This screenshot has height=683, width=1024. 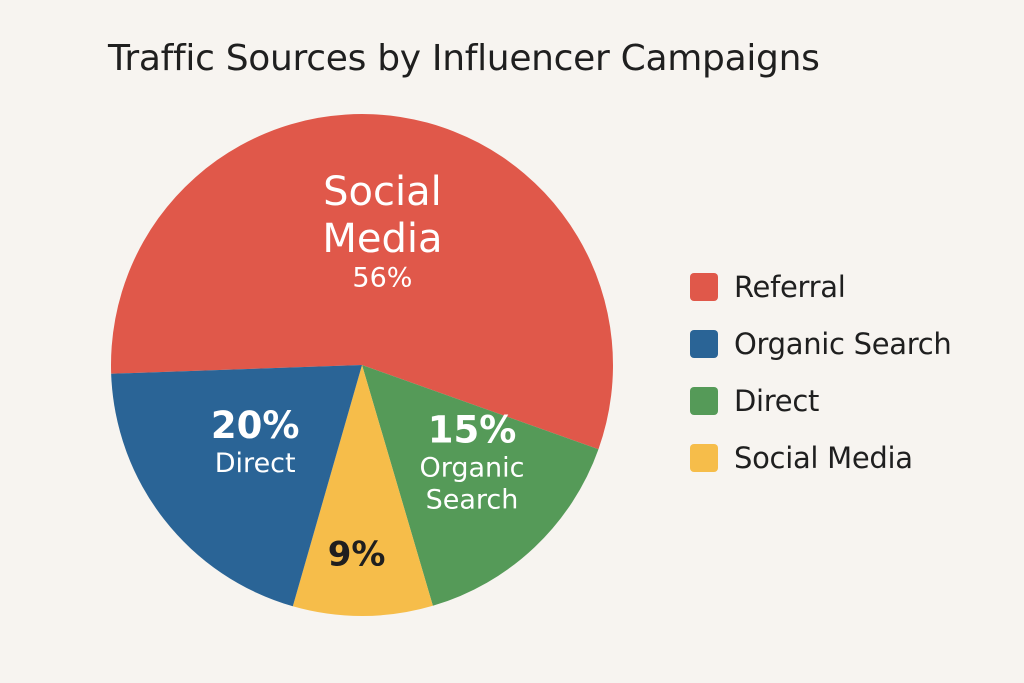 What do you see at coordinates (362, 491) in the screenshot?
I see `pie-slice-social-media-yellow` at bounding box center [362, 491].